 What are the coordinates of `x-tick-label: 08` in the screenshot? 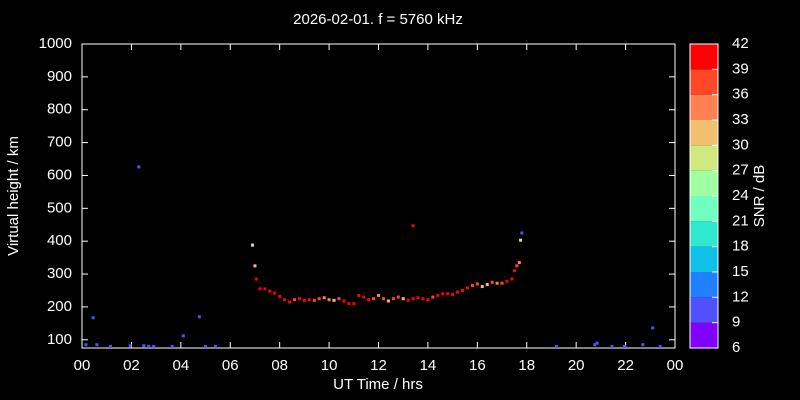 It's located at (279, 365).